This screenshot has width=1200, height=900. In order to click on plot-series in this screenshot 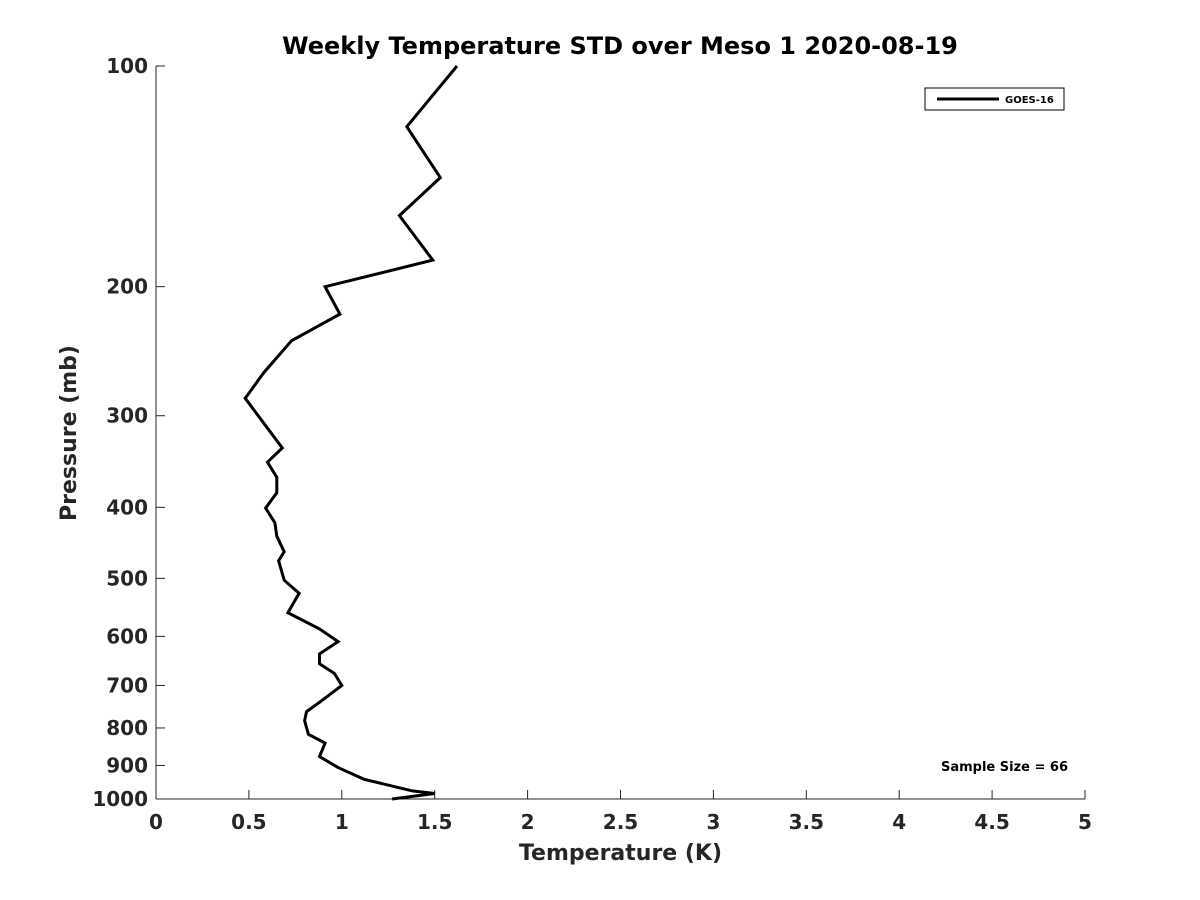, I will do `click(351, 433)`.